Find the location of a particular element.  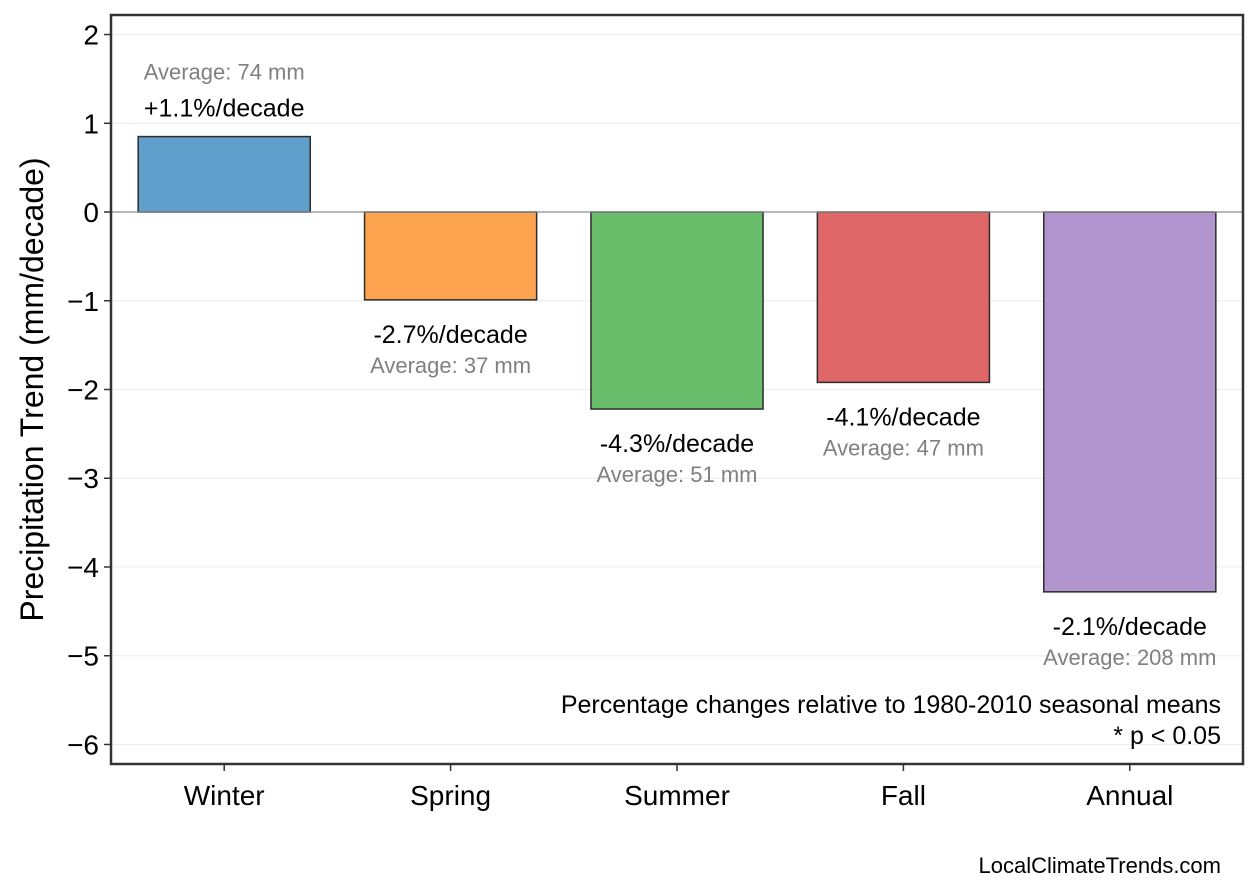

x-tick-label: Annual is located at coordinates (1129, 795).